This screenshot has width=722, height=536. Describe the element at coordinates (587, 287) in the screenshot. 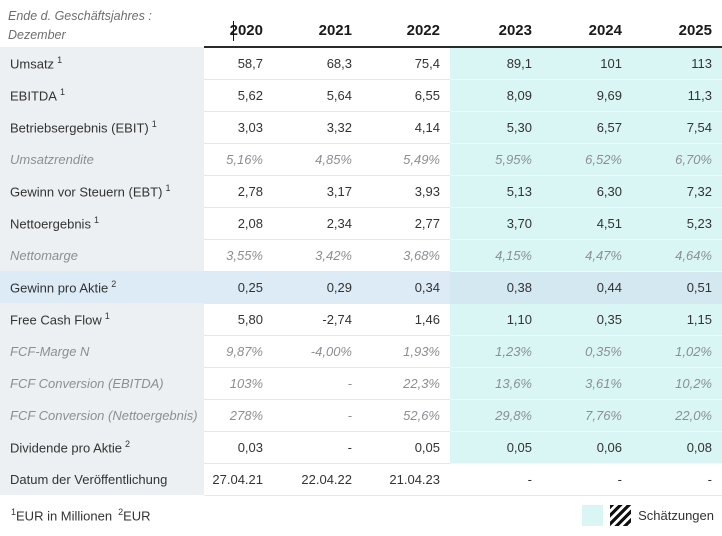

I see `value-cell: 0,44` at that location.